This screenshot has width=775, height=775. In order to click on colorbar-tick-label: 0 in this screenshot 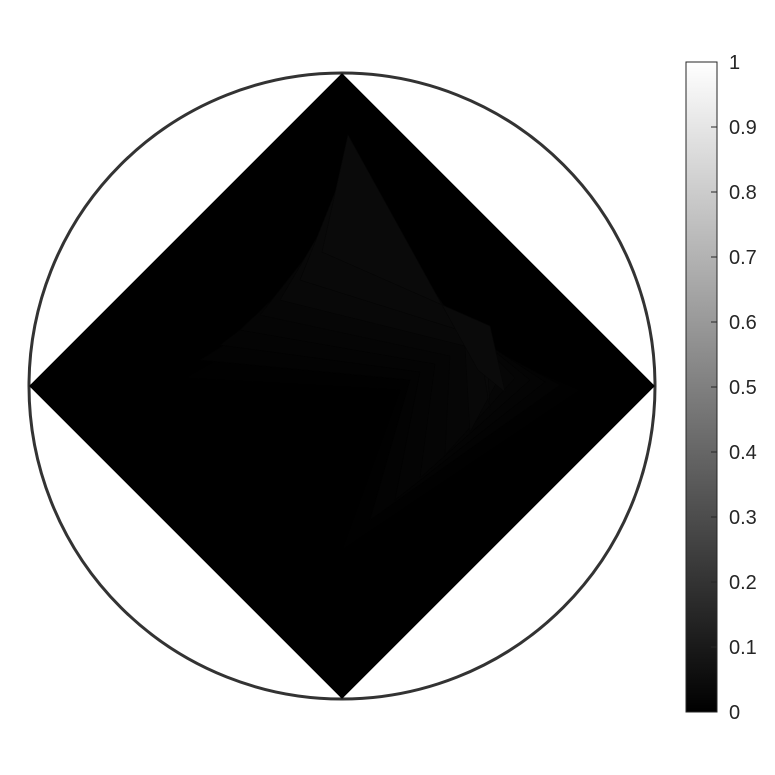, I will do `click(734, 713)`.